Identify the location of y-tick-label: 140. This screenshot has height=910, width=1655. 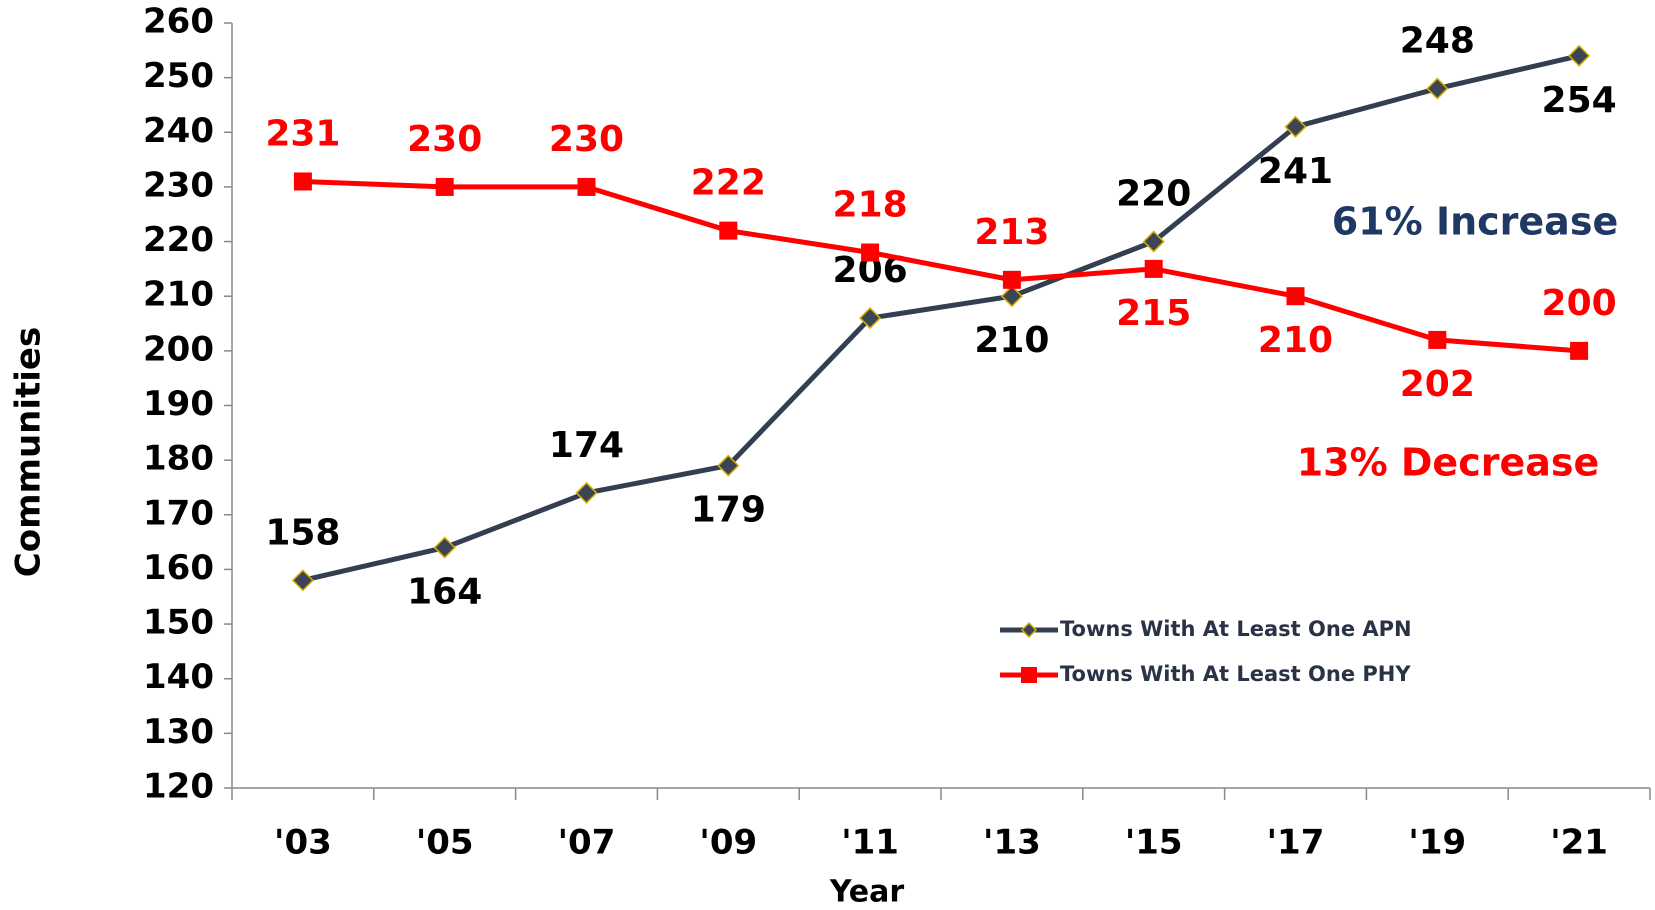
(178, 677).